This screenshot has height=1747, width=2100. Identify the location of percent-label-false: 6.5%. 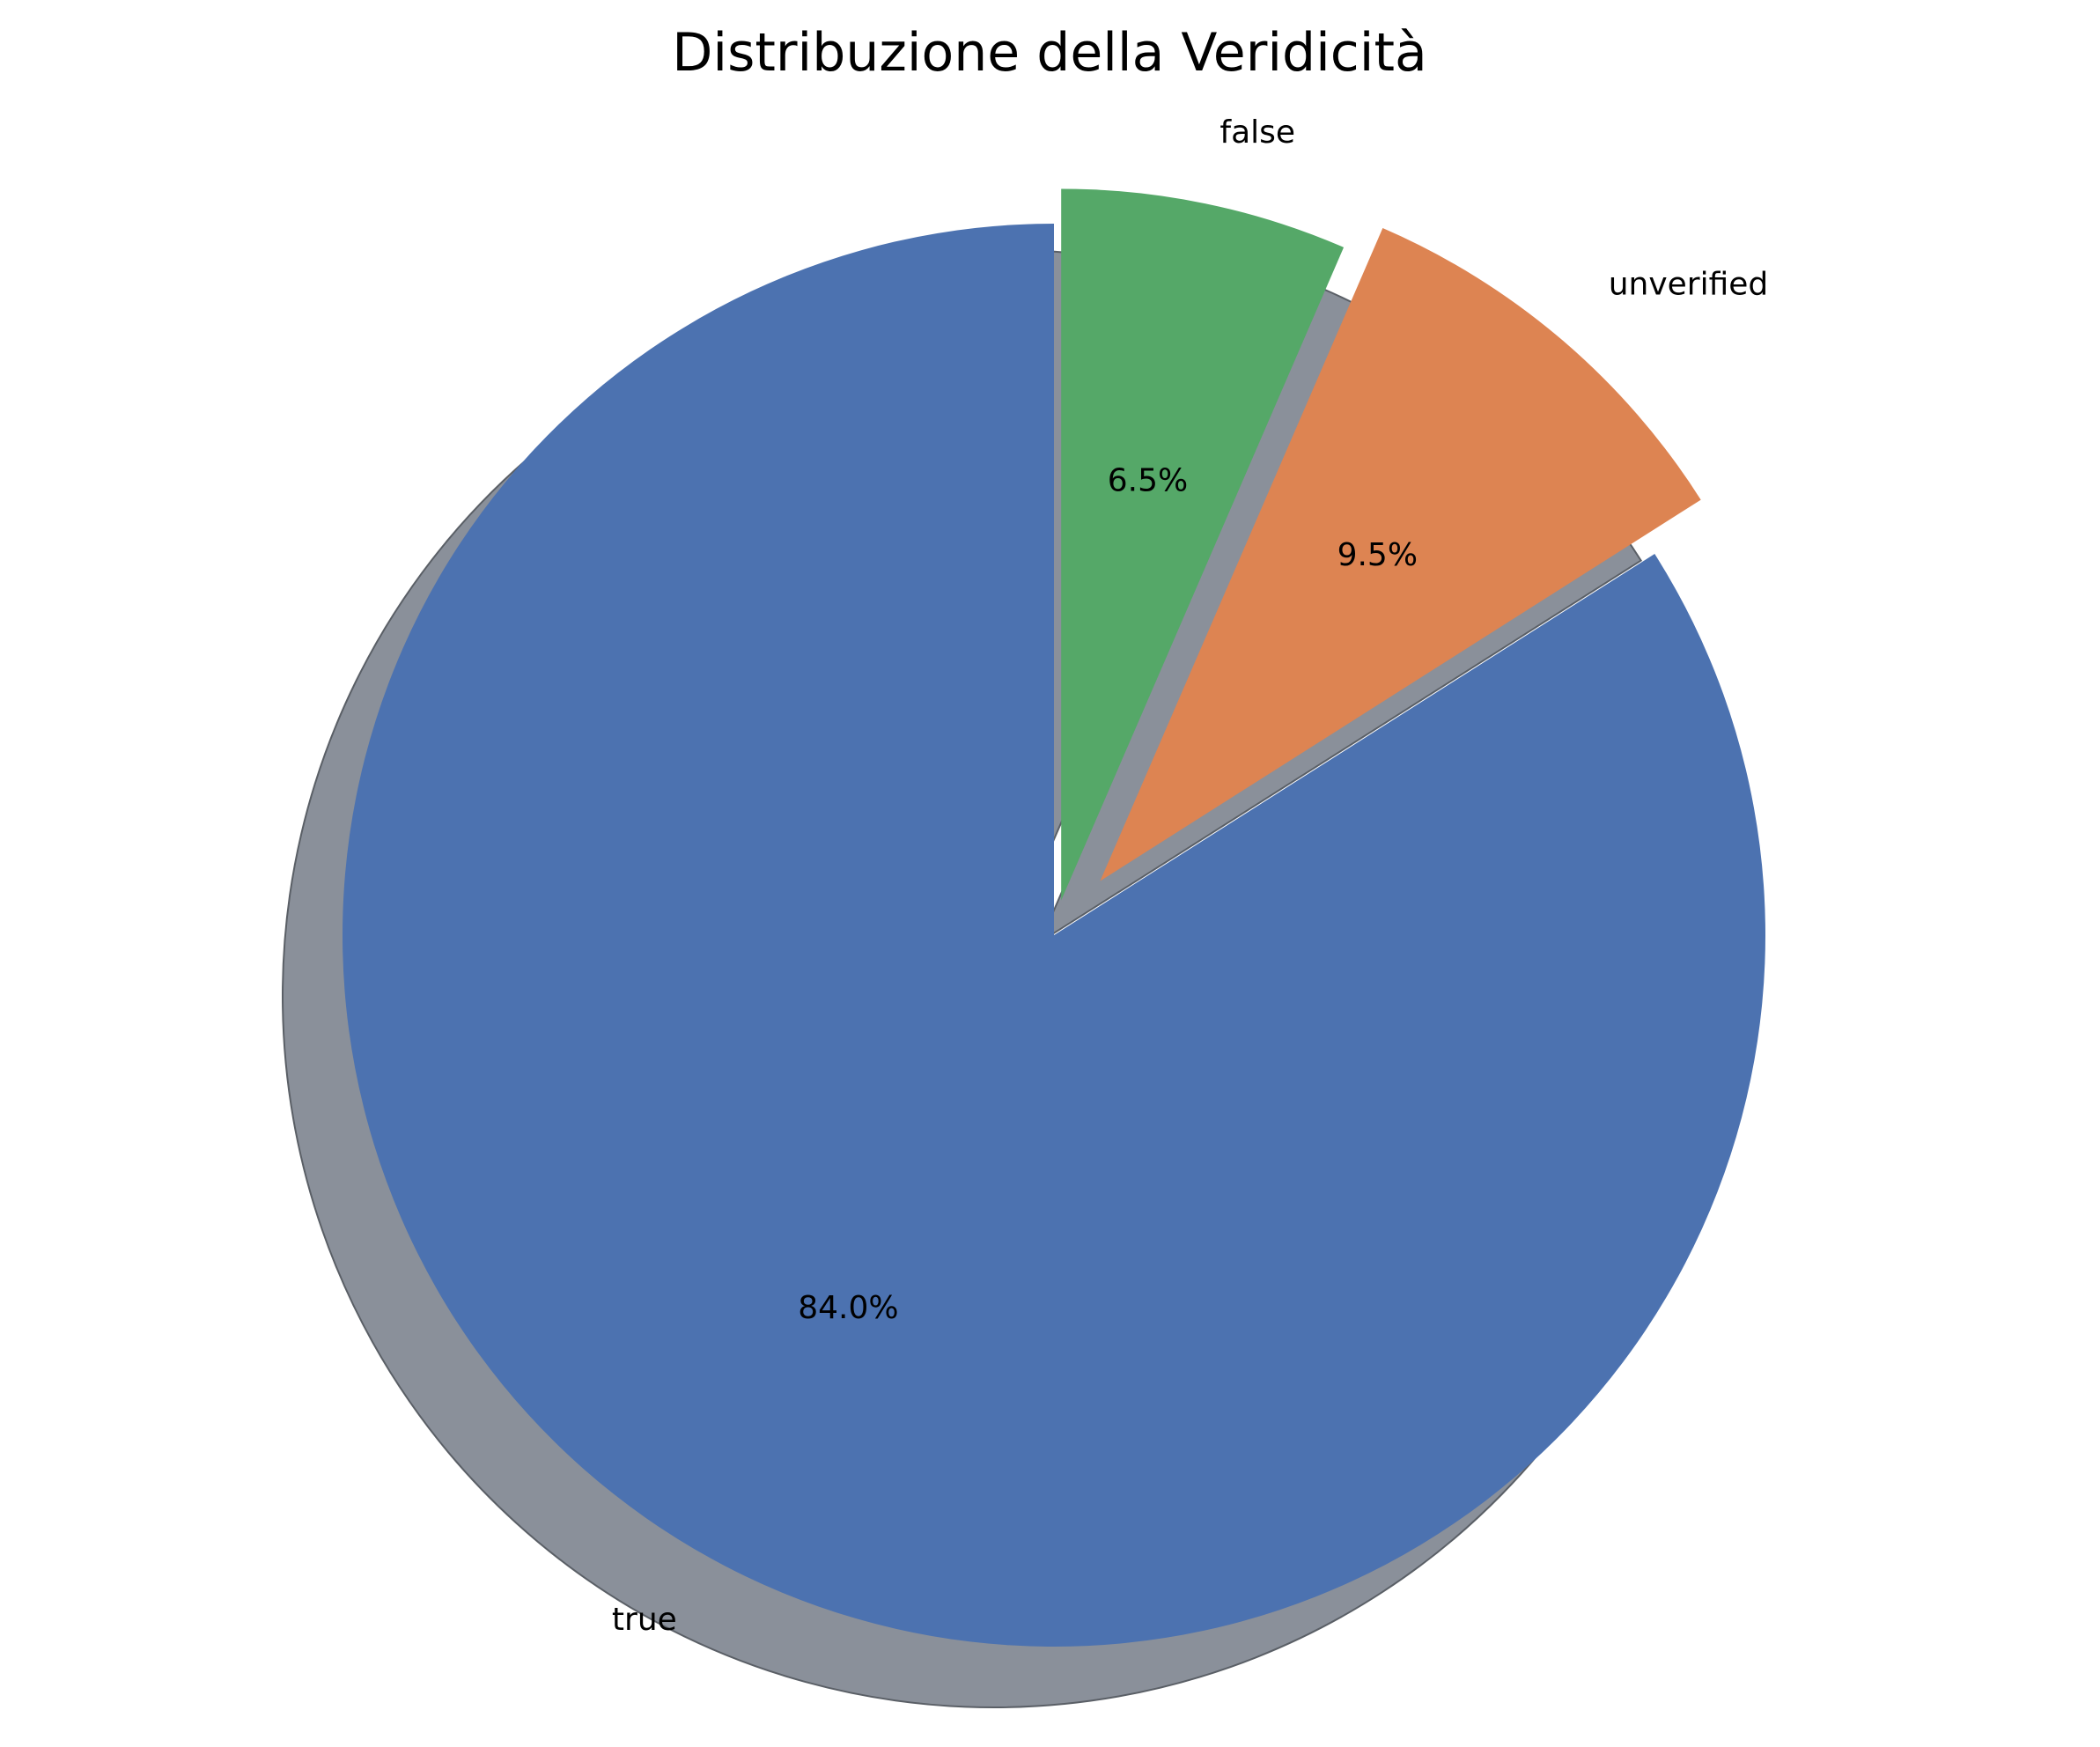
(1148, 481).